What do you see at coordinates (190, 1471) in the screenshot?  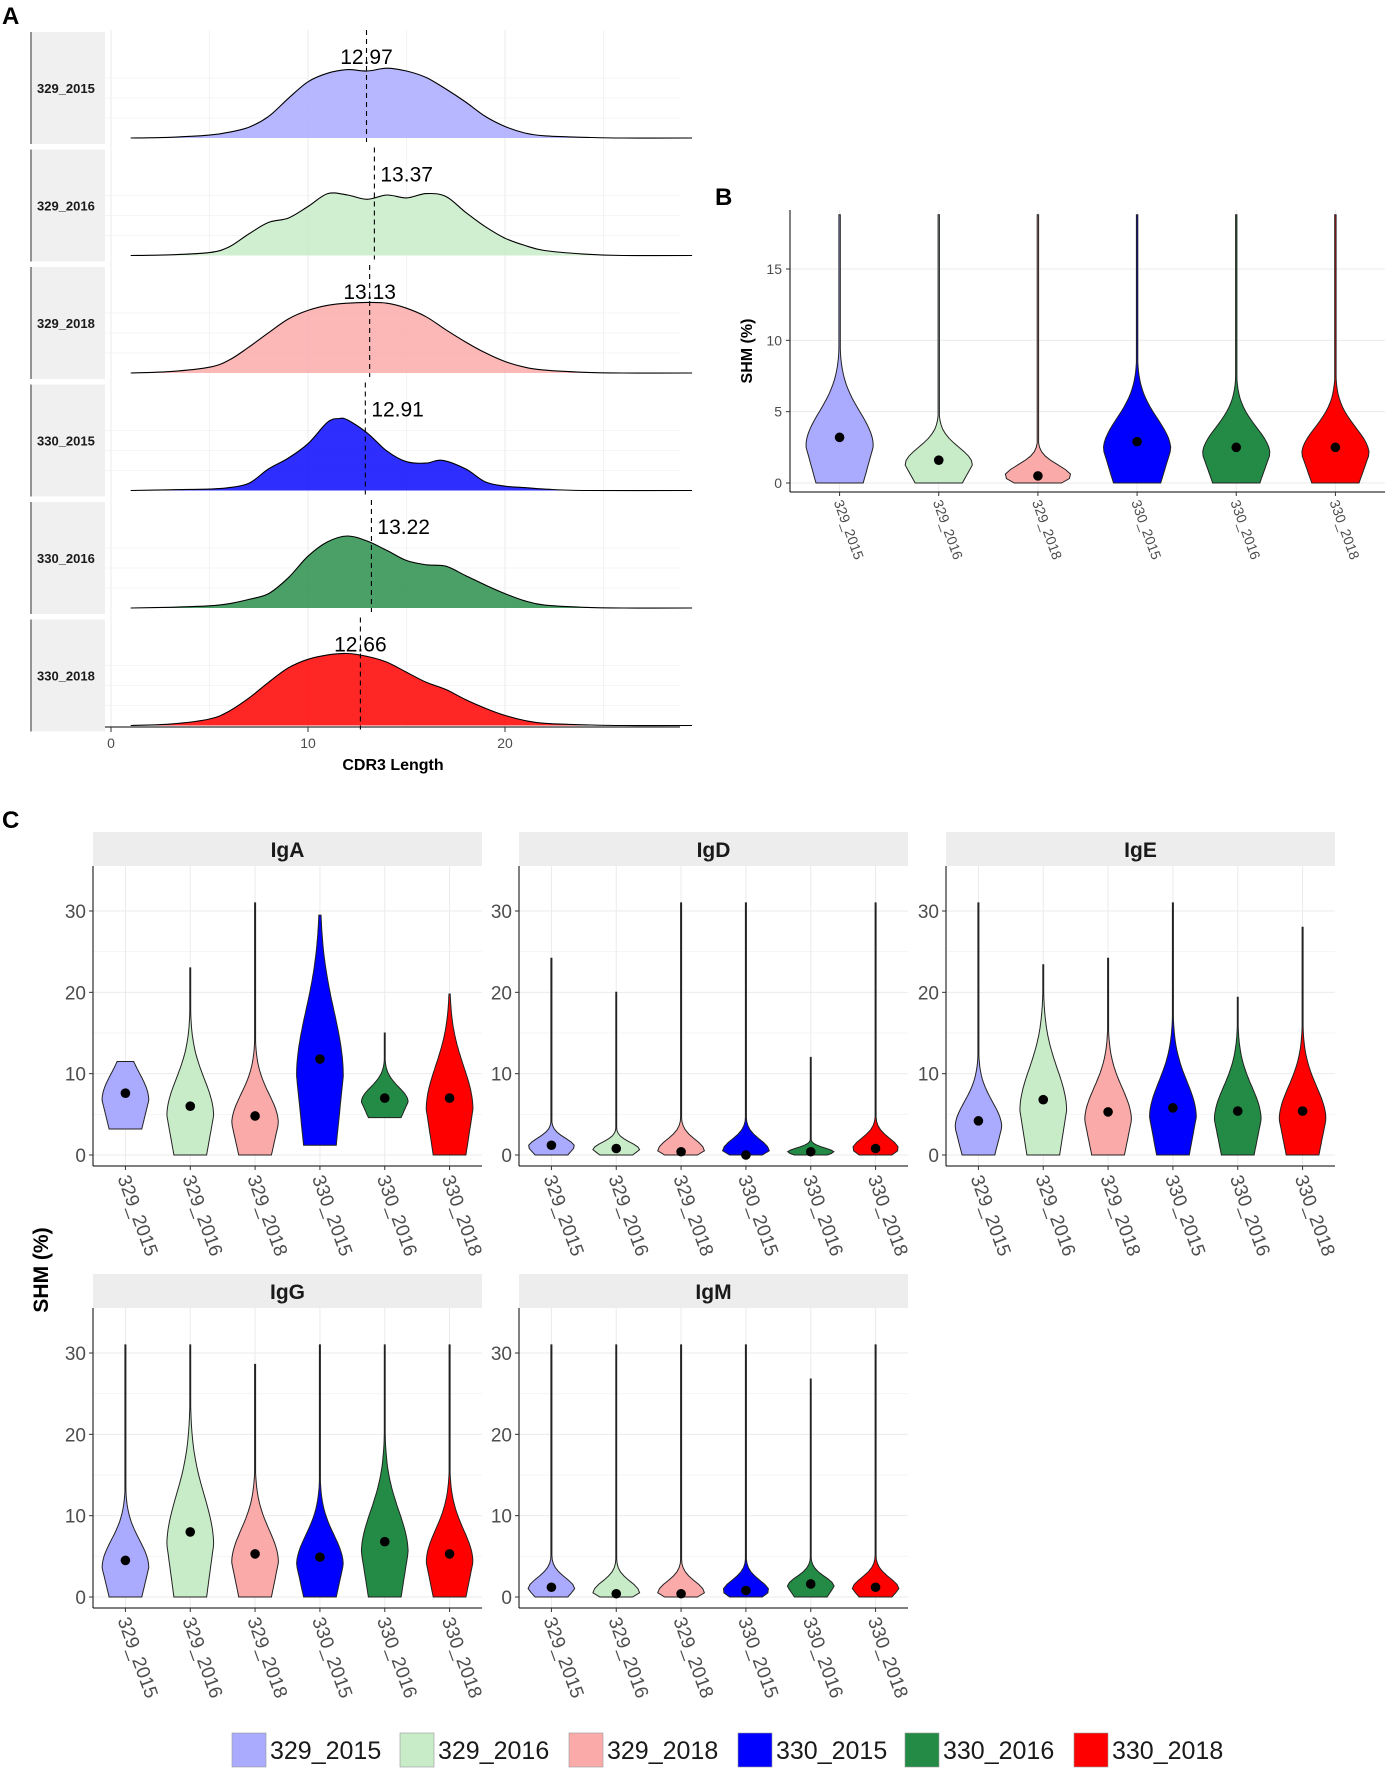 I see `violin-IgG-329_2016` at bounding box center [190, 1471].